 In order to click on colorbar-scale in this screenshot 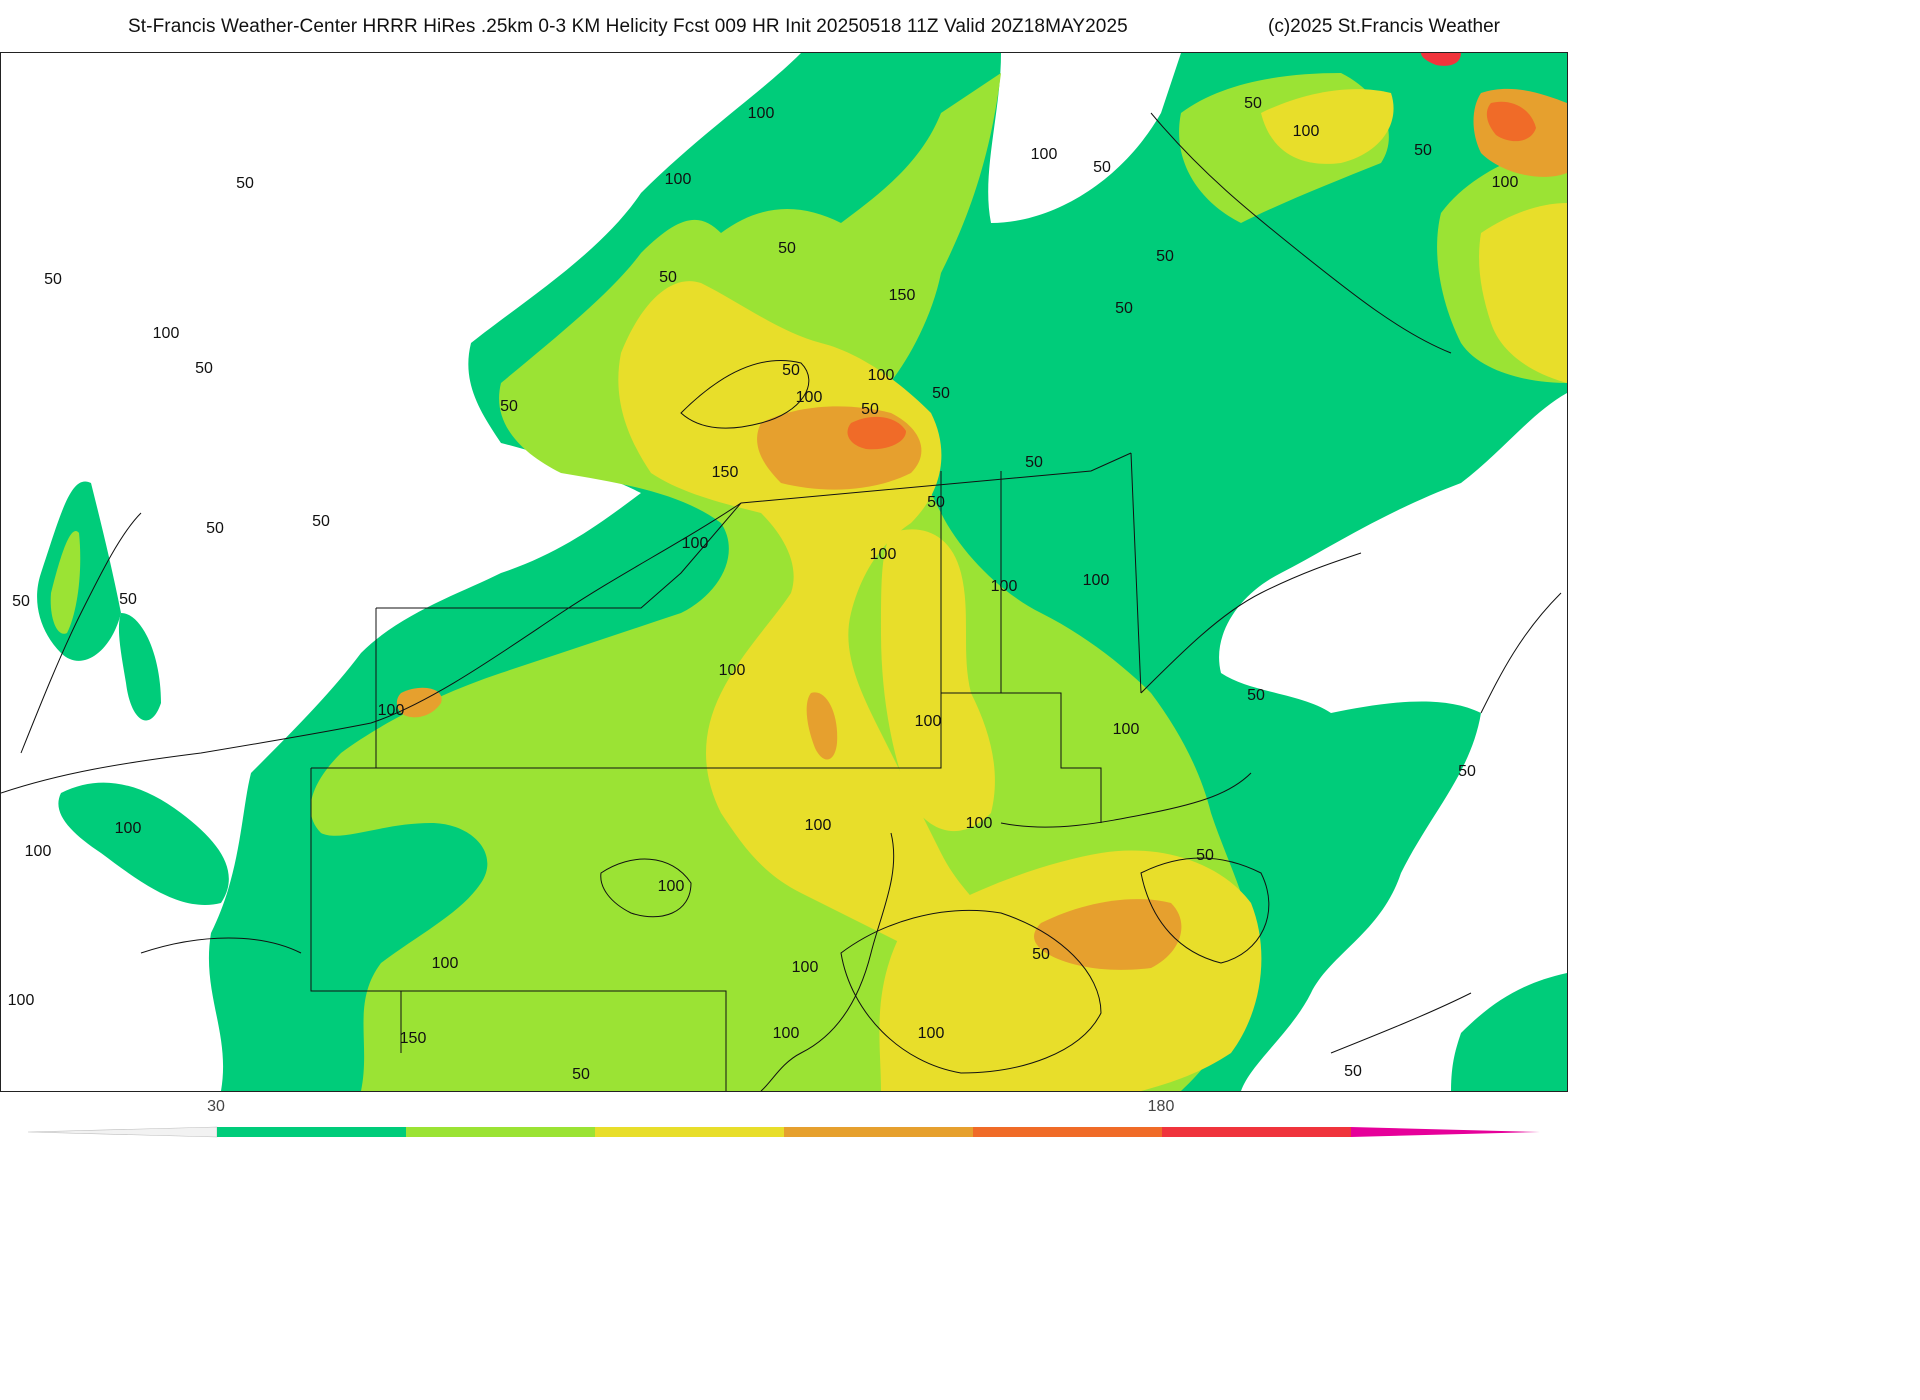, I will do `click(783, 1132)`.